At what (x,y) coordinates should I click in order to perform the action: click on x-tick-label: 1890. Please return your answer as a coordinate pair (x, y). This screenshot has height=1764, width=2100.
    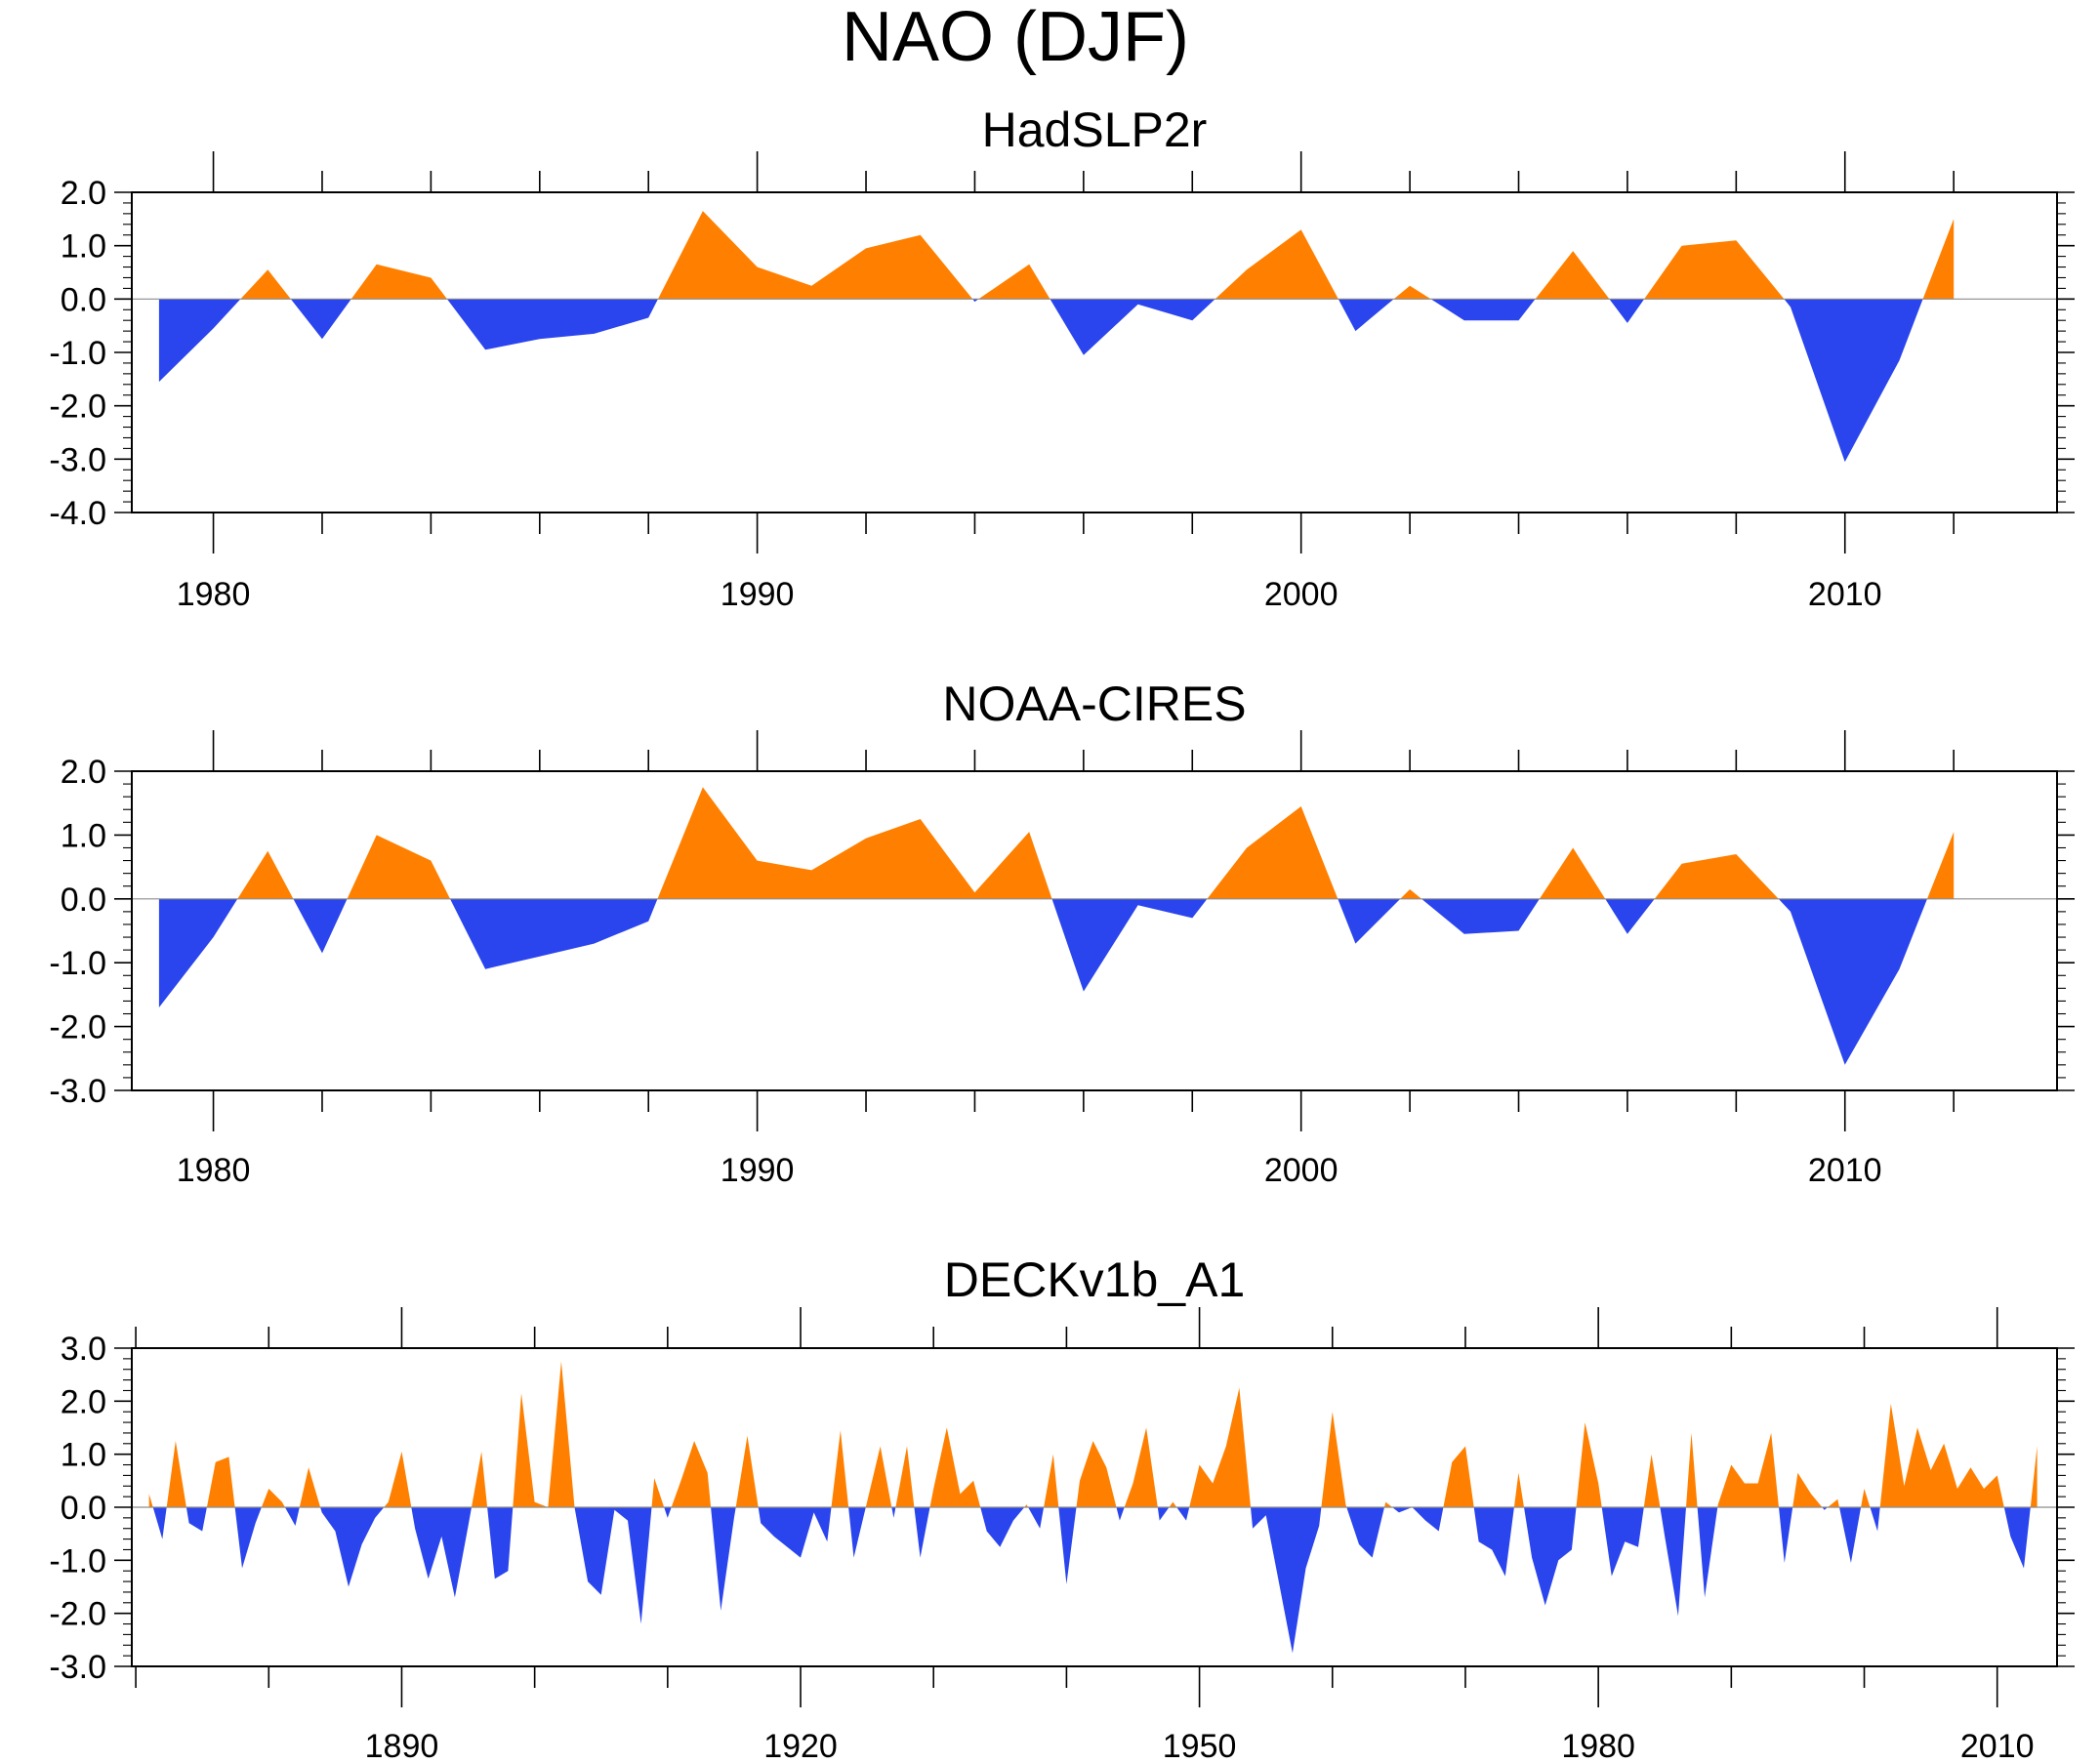
    Looking at the image, I should click on (402, 1746).